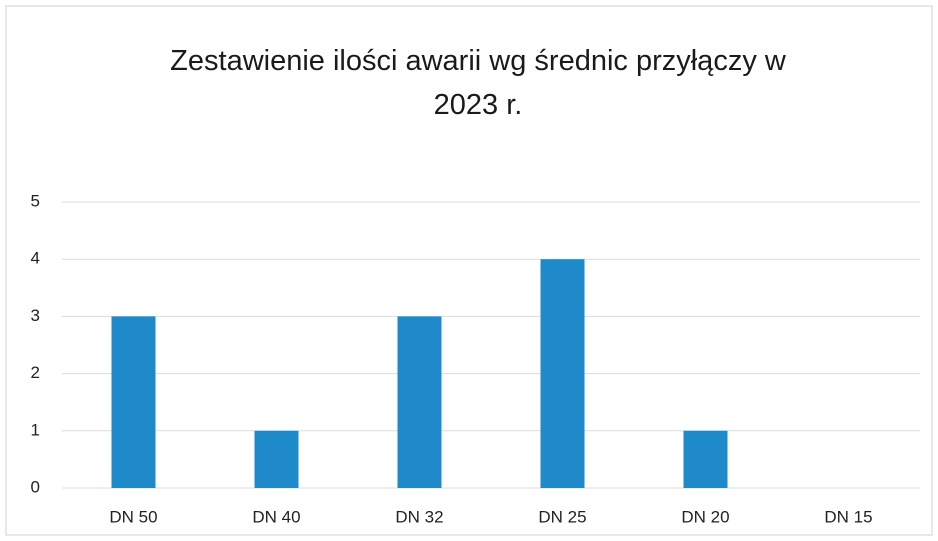 This screenshot has height=541, width=938. I want to click on x-tick-label: DN 20, so click(705, 516).